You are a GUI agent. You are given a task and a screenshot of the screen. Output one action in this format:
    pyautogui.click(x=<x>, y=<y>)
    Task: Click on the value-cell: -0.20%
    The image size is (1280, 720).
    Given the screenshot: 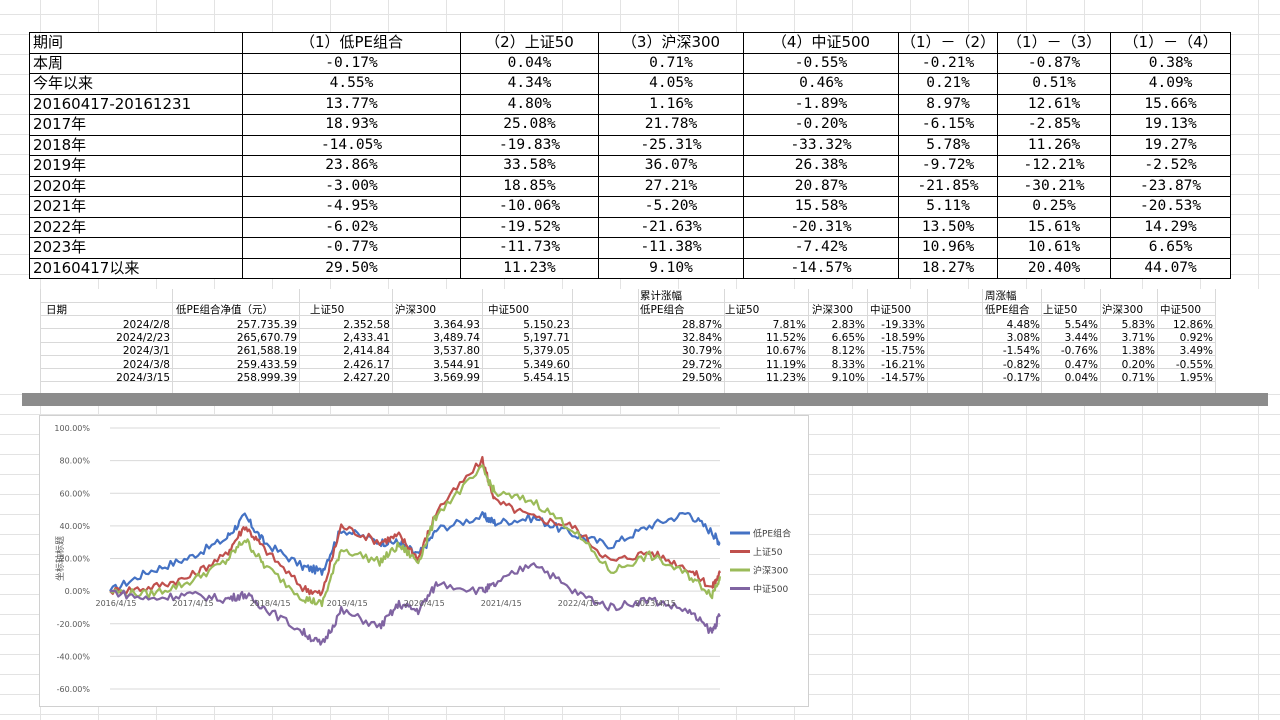 What is the action you would take?
    pyautogui.click(x=821, y=125)
    